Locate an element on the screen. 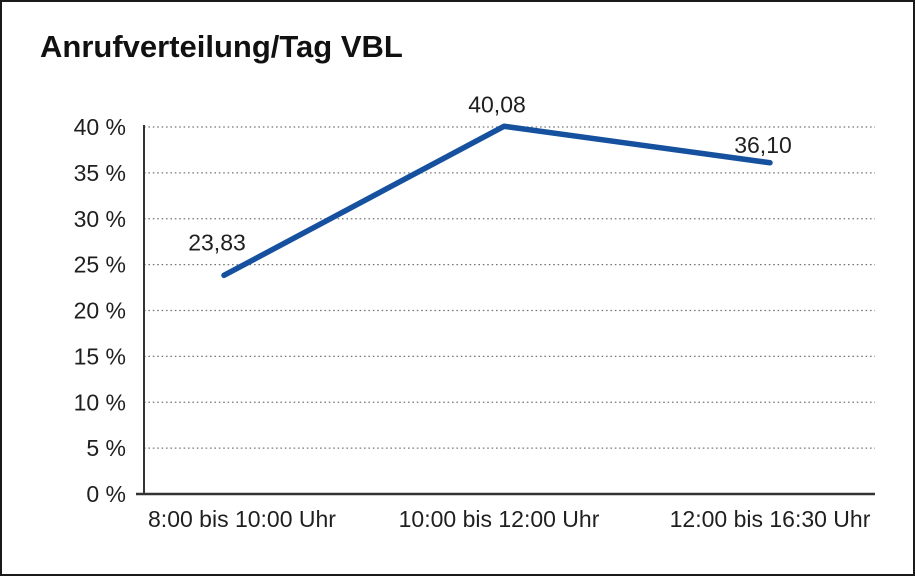 This screenshot has width=915, height=576. y-tick-label: 5 % is located at coordinates (106, 448).